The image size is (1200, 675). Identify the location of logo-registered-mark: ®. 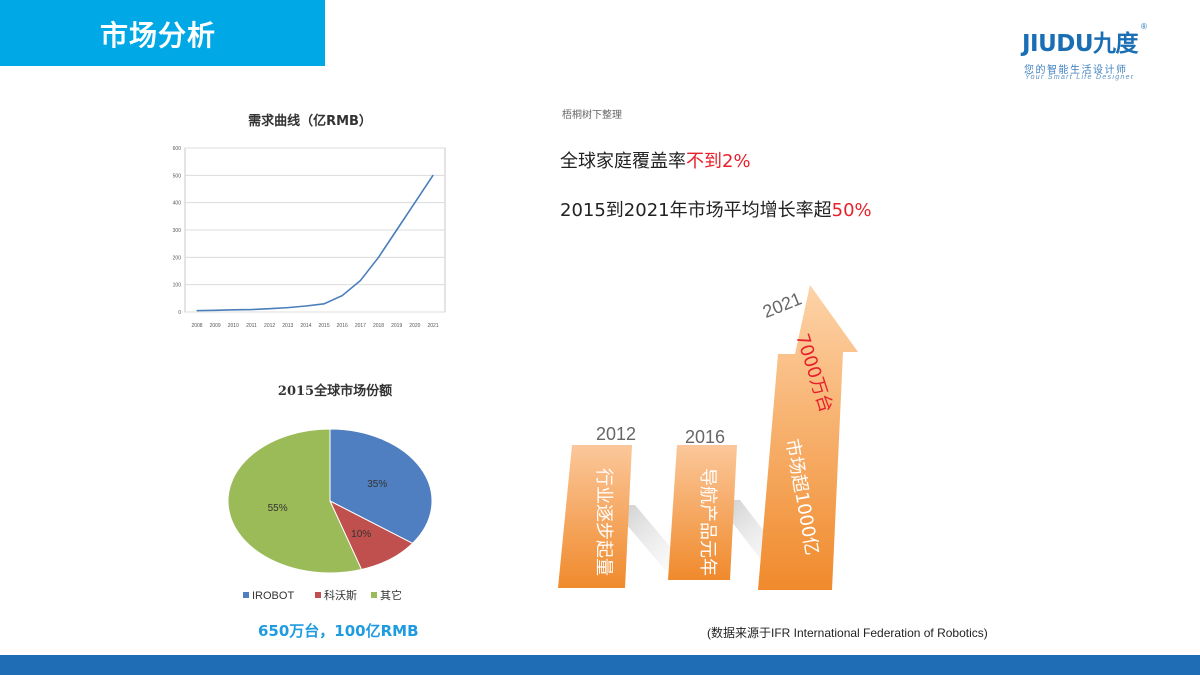
(1144, 26).